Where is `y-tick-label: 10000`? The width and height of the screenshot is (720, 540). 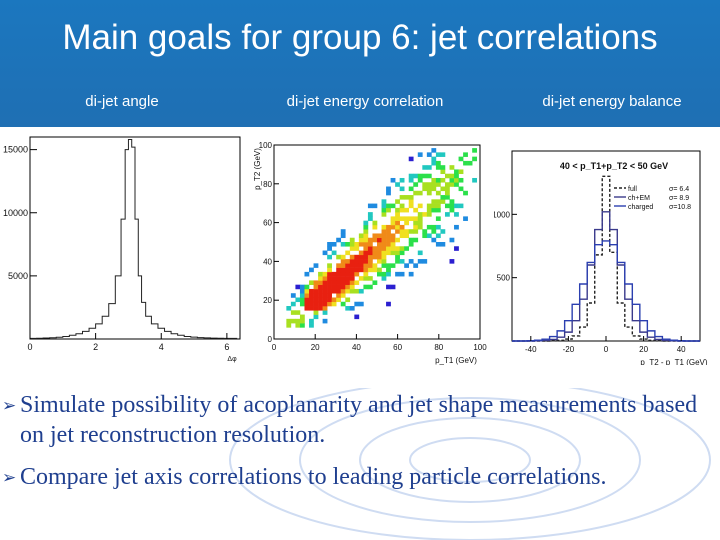
y-tick-label: 10000 is located at coordinates (15, 213).